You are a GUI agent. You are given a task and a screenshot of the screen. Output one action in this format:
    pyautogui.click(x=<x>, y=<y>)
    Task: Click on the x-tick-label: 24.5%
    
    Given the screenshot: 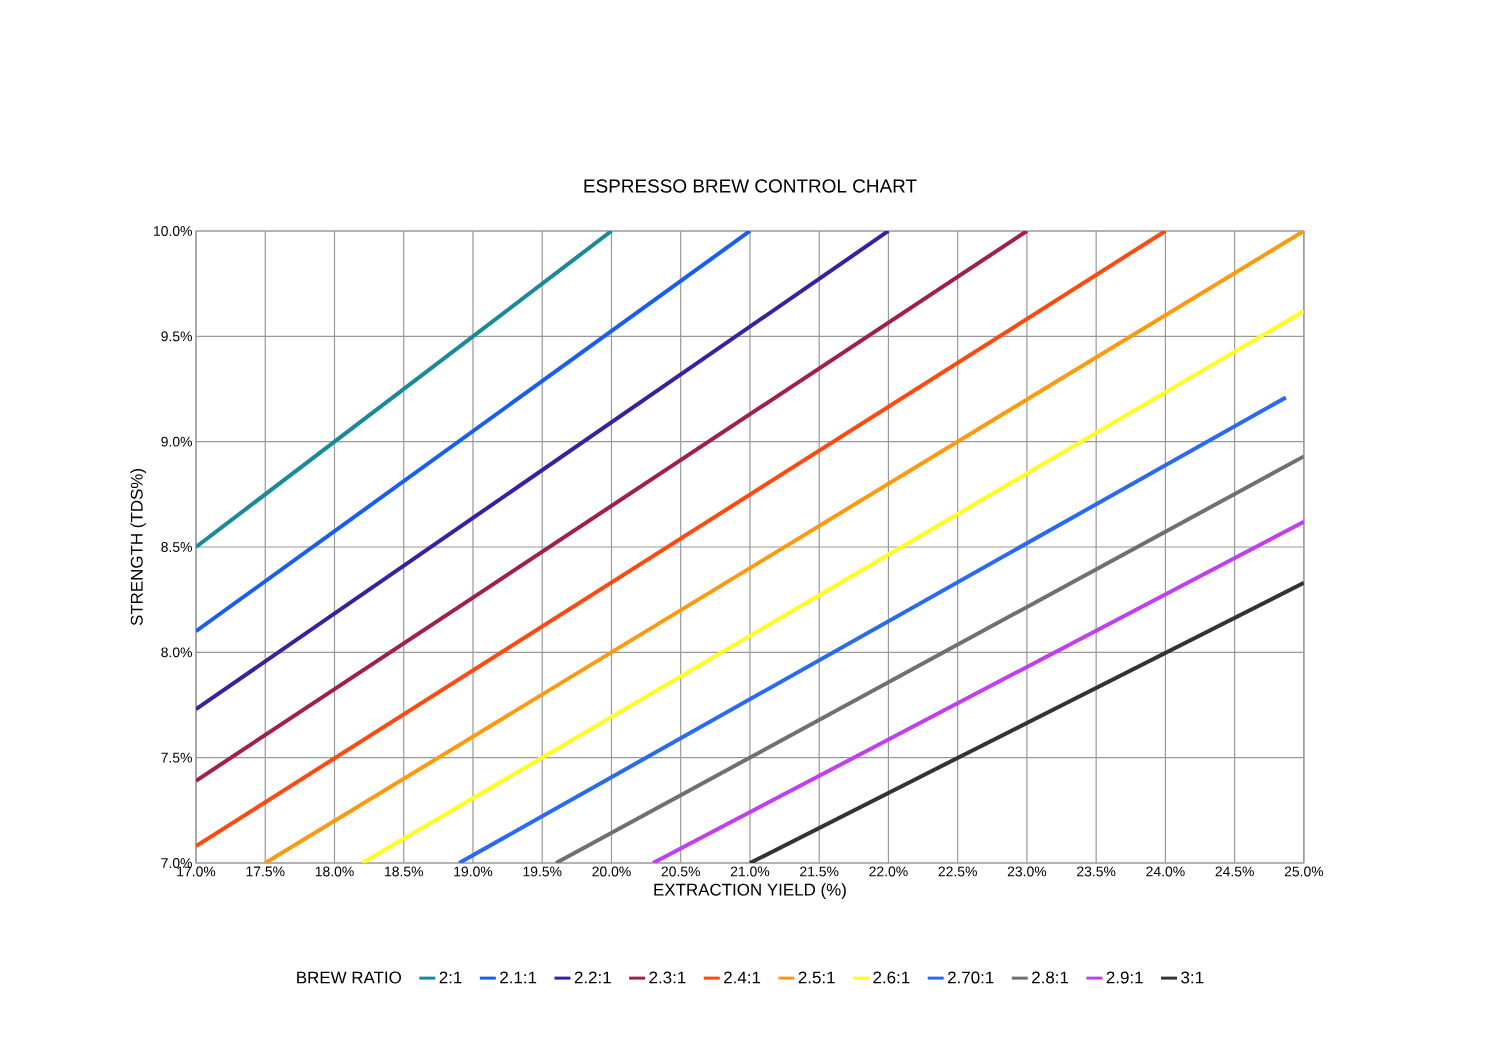 What is the action you would take?
    pyautogui.click(x=1234, y=871)
    